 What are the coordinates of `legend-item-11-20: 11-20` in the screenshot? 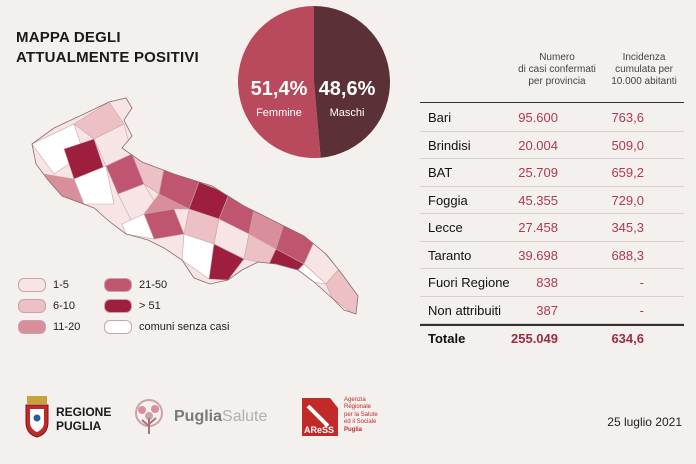 It's located at (49, 327).